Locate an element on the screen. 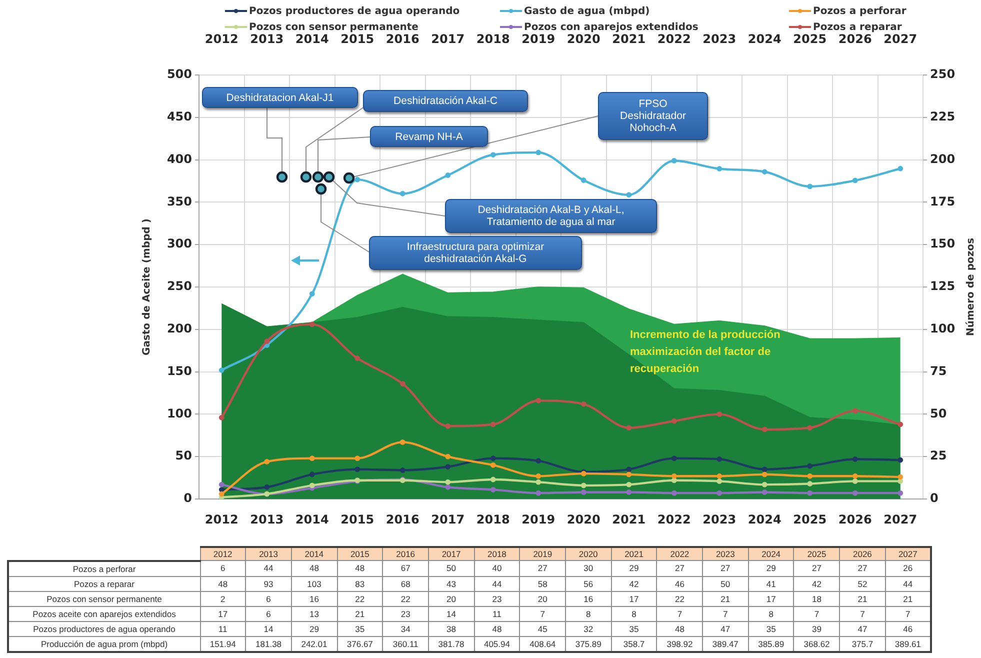  data-label: 38 is located at coordinates (451, 628).